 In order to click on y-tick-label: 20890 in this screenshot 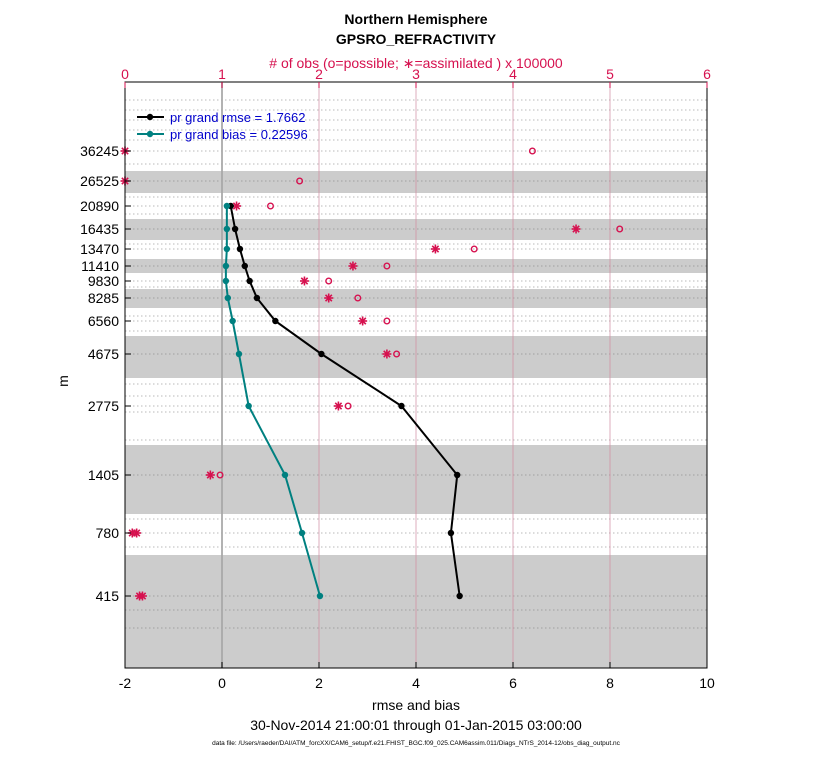, I will do `click(99, 206)`.